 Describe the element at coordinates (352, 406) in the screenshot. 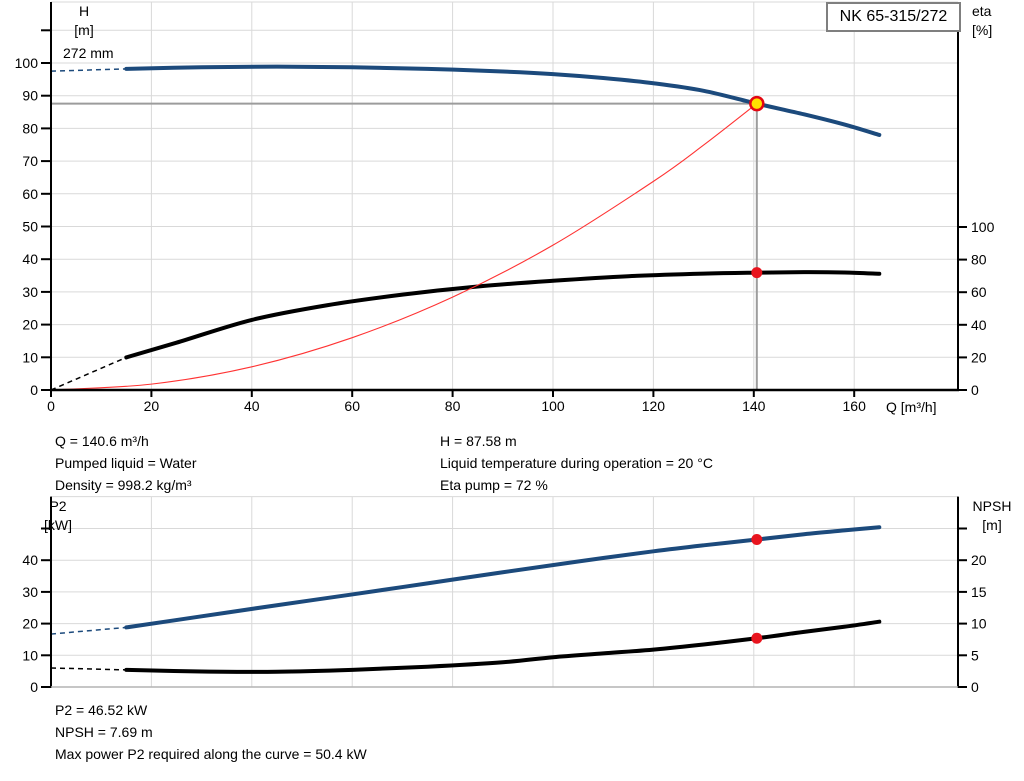

I see `x-tick-label: 60` at that location.